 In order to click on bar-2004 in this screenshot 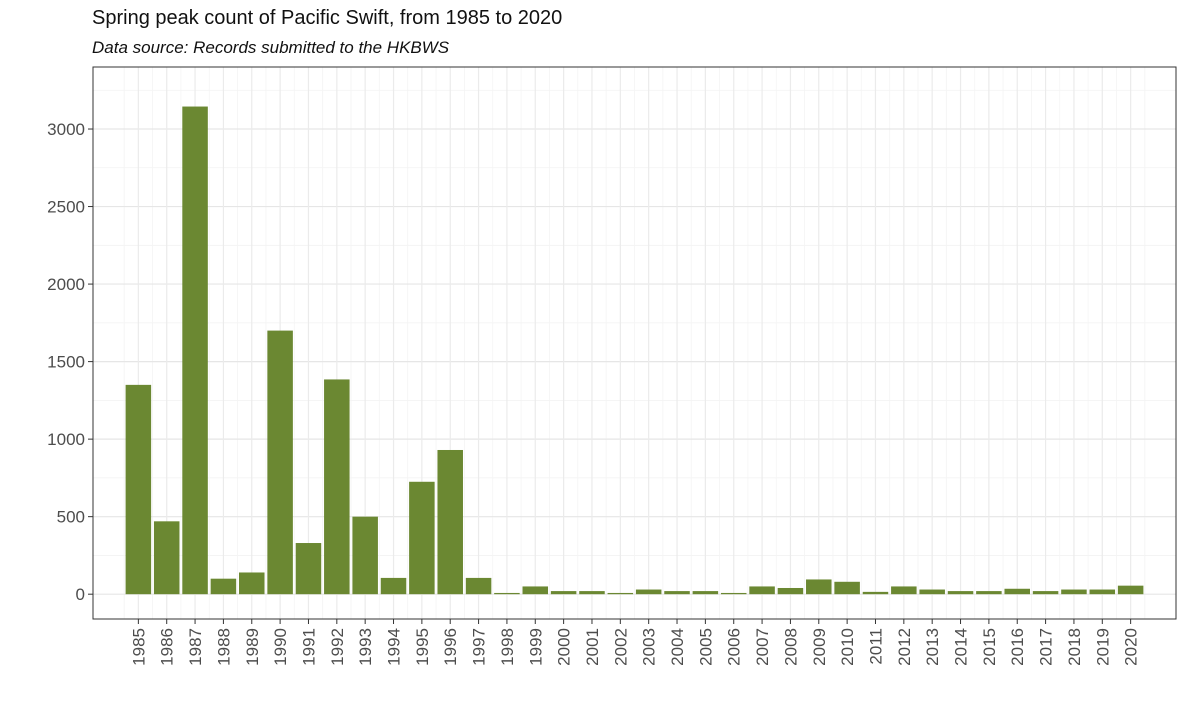, I will do `click(677, 593)`.